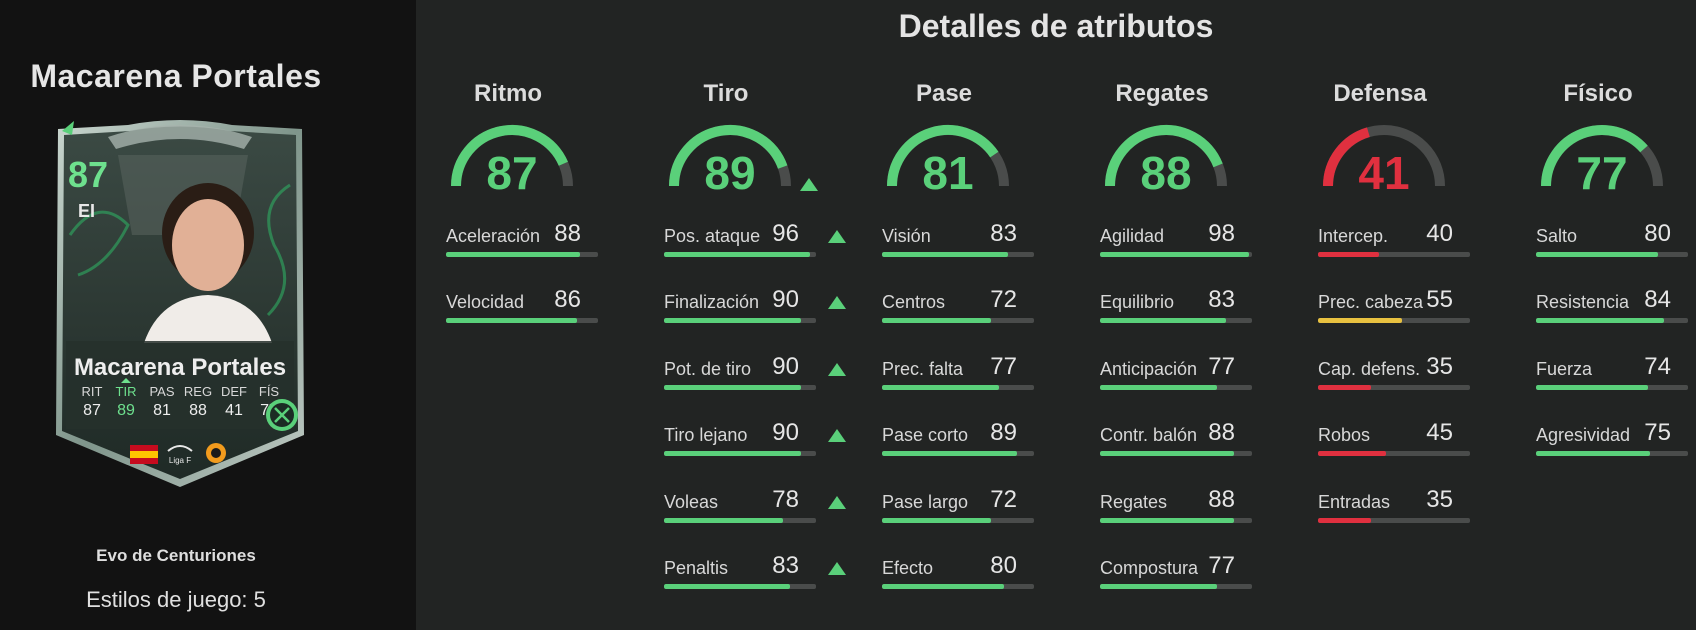 This screenshot has width=1696, height=630. I want to click on stat-label: Contr. balón, so click(1149, 435).